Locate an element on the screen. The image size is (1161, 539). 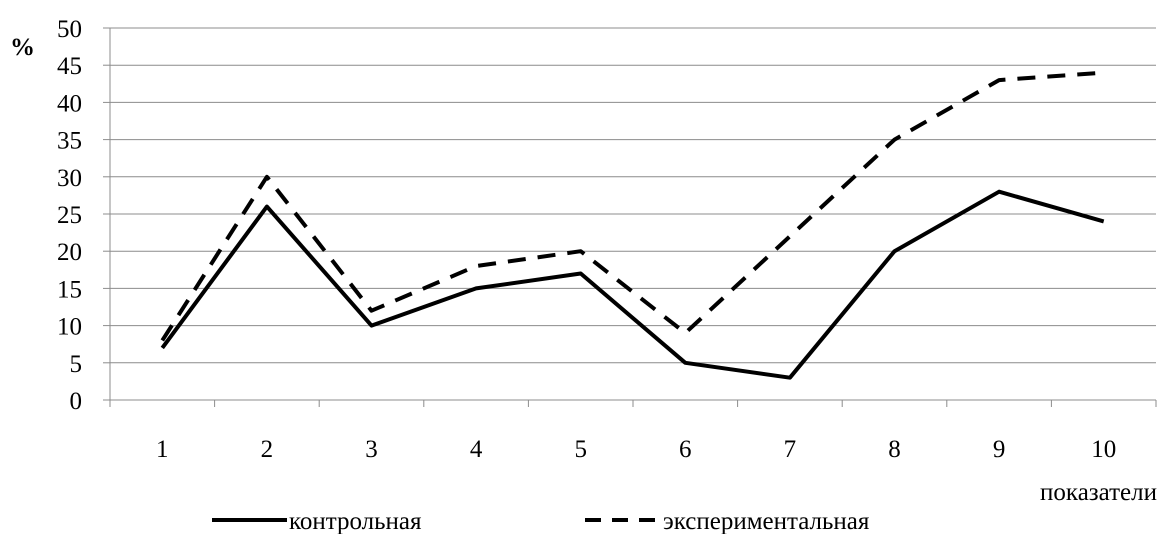
y-tick-label: 25 is located at coordinates (69, 215).